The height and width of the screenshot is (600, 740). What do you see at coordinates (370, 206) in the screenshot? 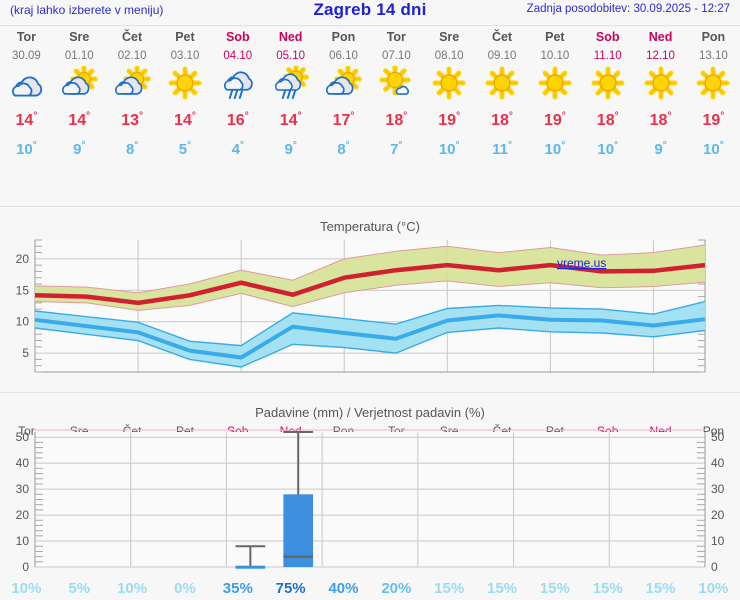
I see `divider-middle` at bounding box center [370, 206].